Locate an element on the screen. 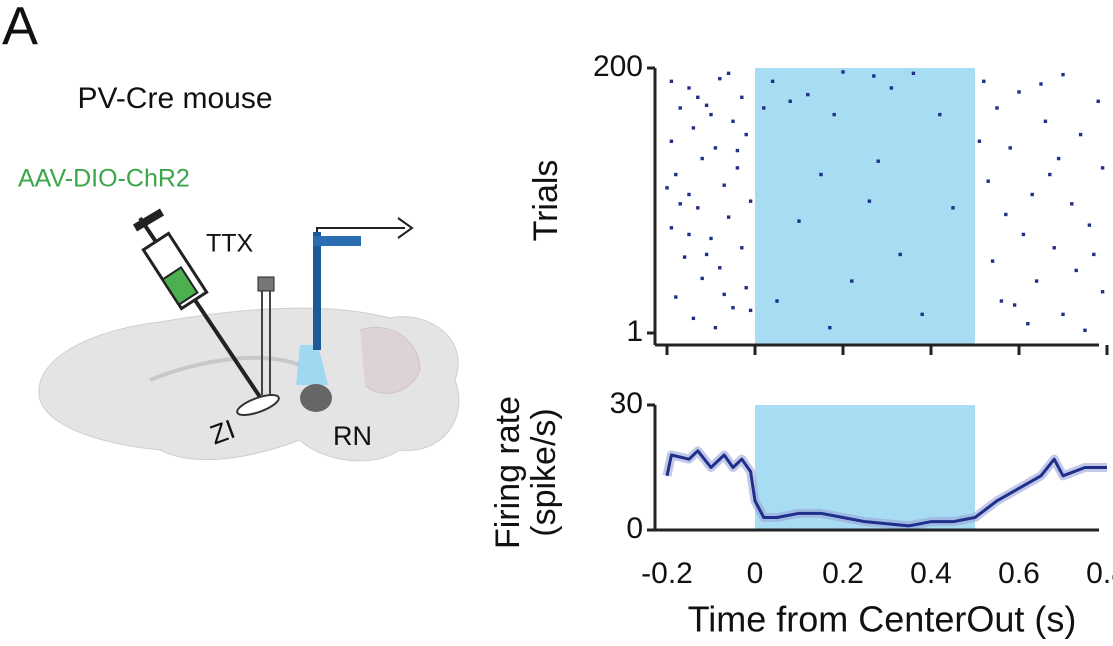  y-tick-label: 1 is located at coordinates (634, 331).